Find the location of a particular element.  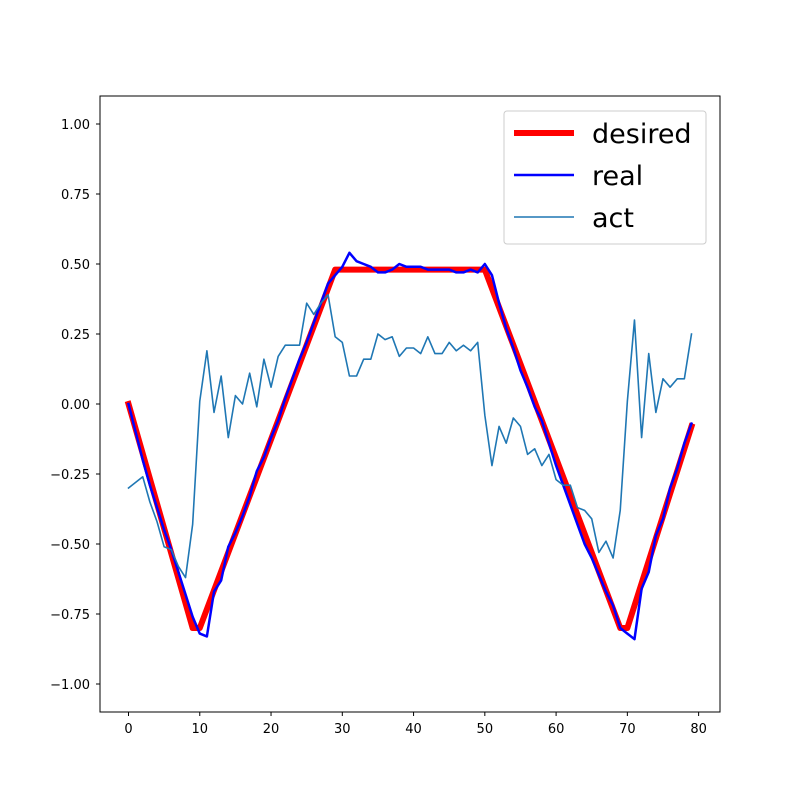

y-tick-label: 0.00 is located at coordinates (75, 405).